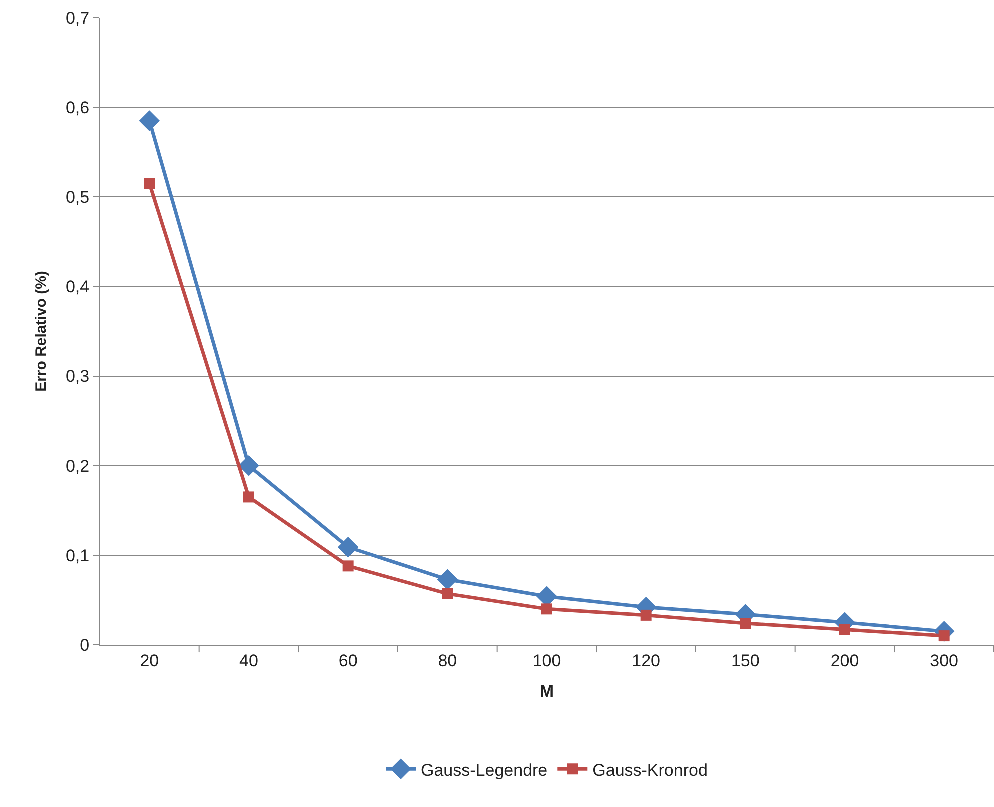 This screenshot has width=994, height=807. I want to click on y-tick-label: 0,4, so click(78, 287).